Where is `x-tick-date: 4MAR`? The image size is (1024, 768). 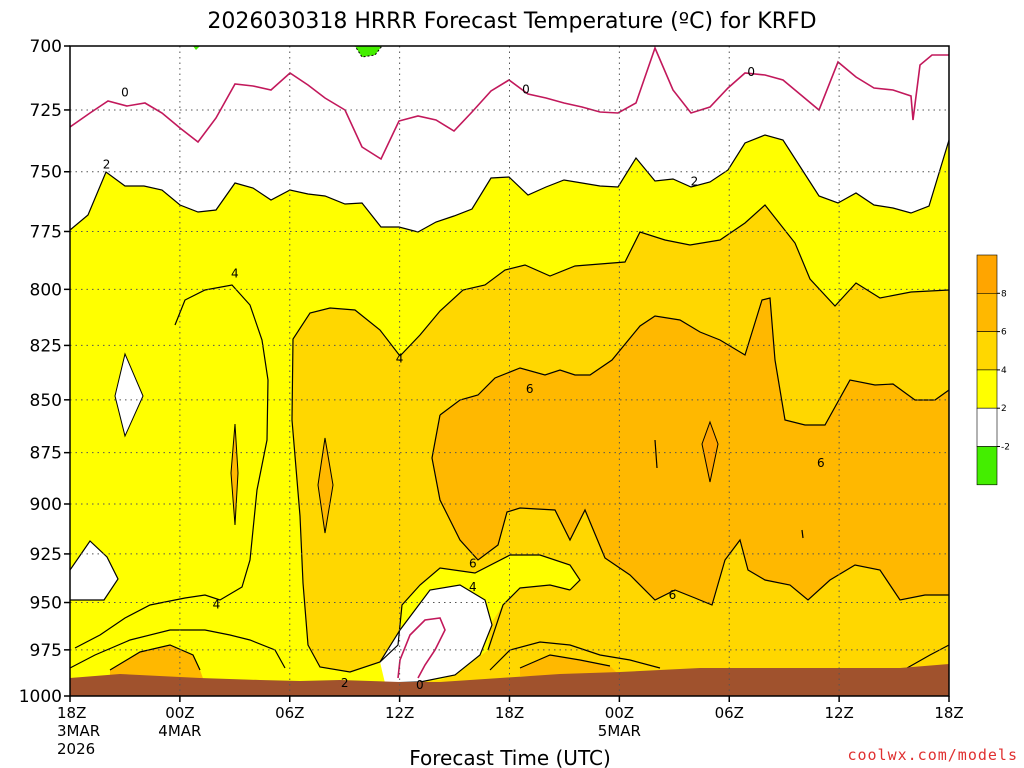 x-tick-date: 4MAR is located at coordinates (179, 731).